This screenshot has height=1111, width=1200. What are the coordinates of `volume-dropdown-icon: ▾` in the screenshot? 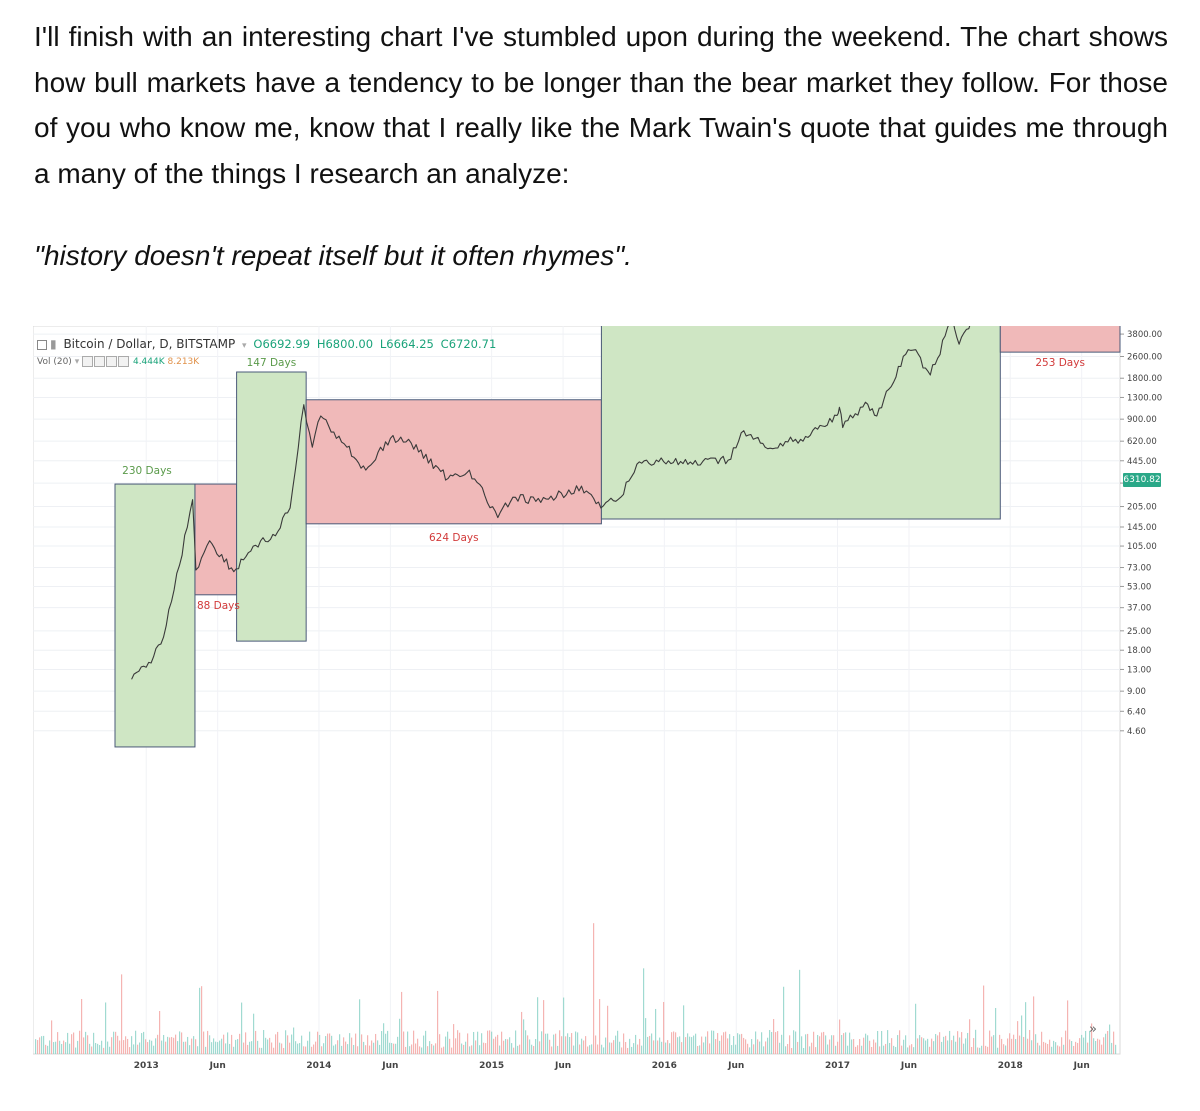 It's located at (77, 362).